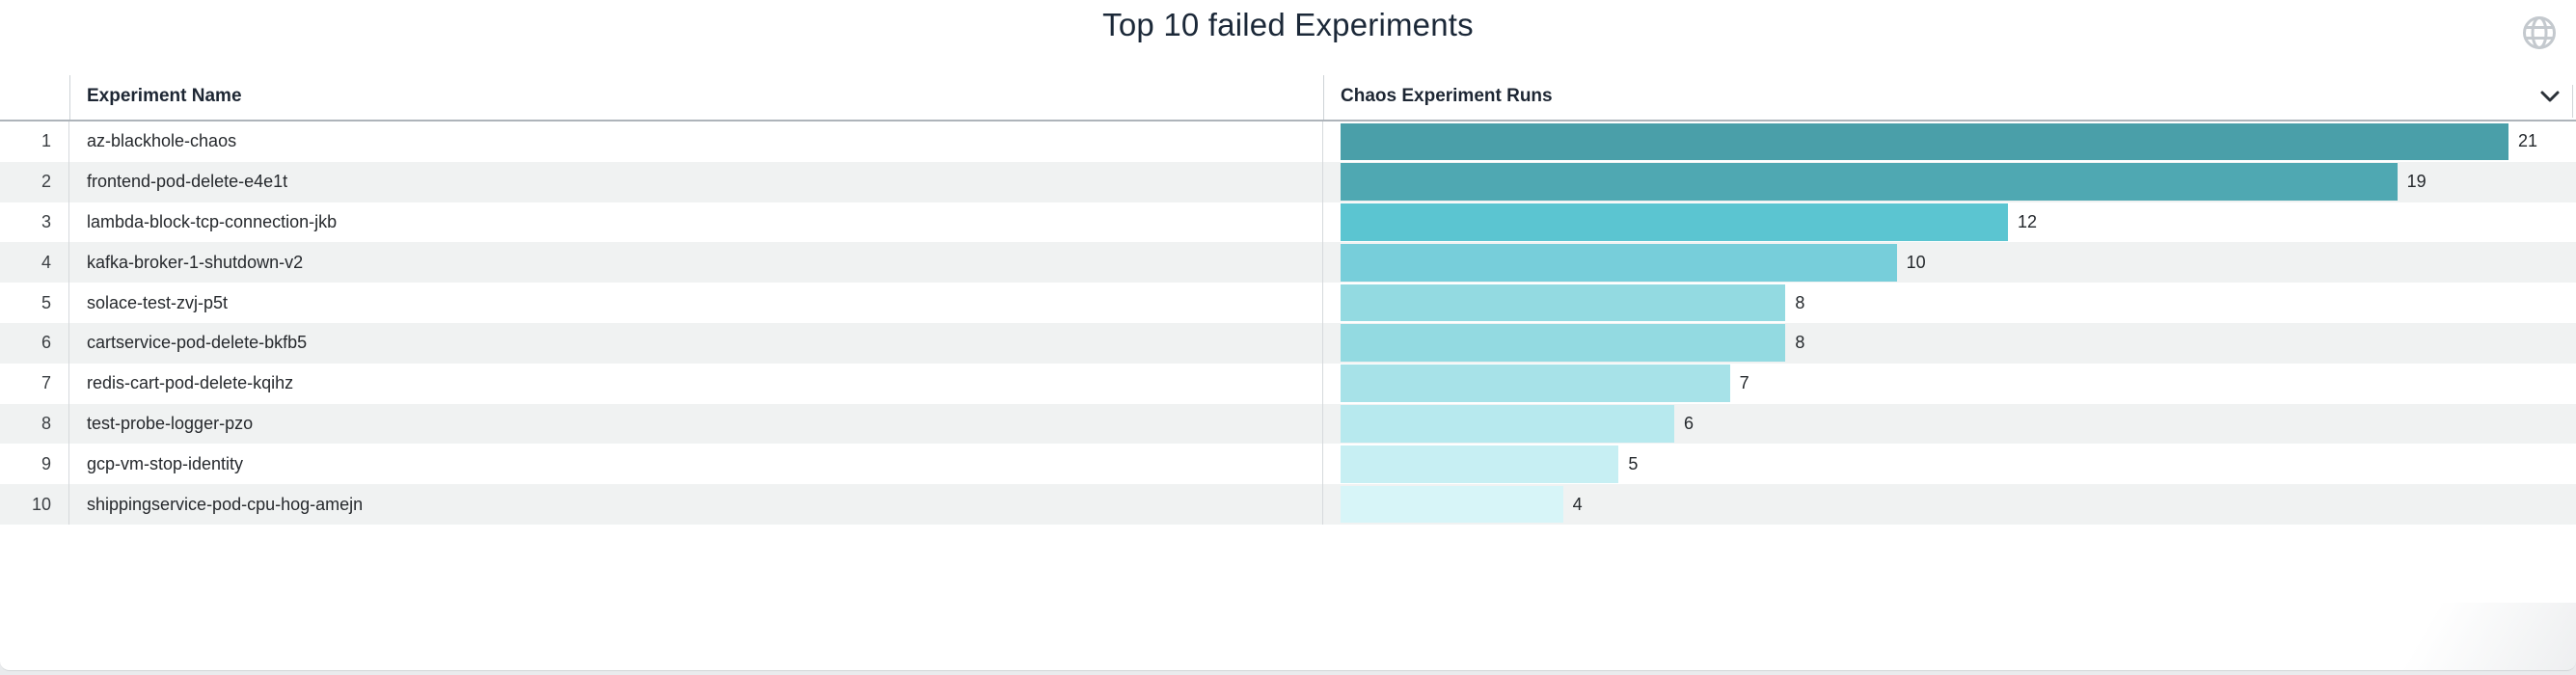 Image resolution: width=2576 pixels, height=675 pixels. I want to click on table-row: 2 frontend-pod-delete-e4e1t 19, so click(1288, 181).